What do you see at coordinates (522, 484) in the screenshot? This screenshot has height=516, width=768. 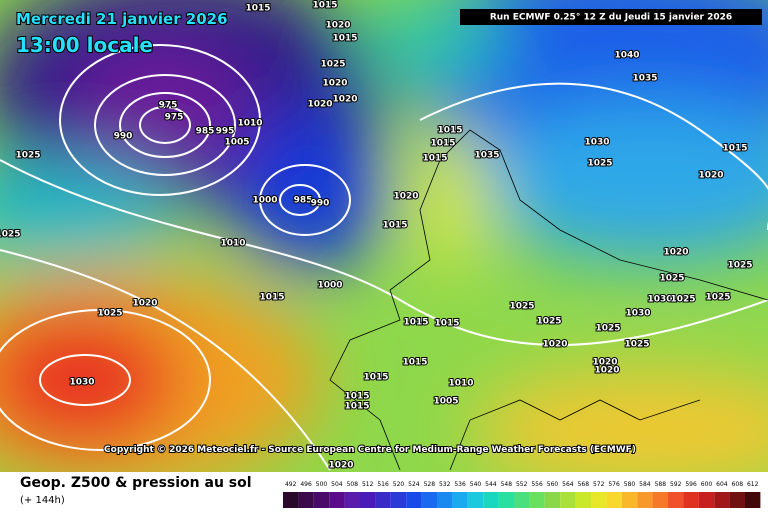 I see `scale-label: 552` at bounding box center [522, 484].